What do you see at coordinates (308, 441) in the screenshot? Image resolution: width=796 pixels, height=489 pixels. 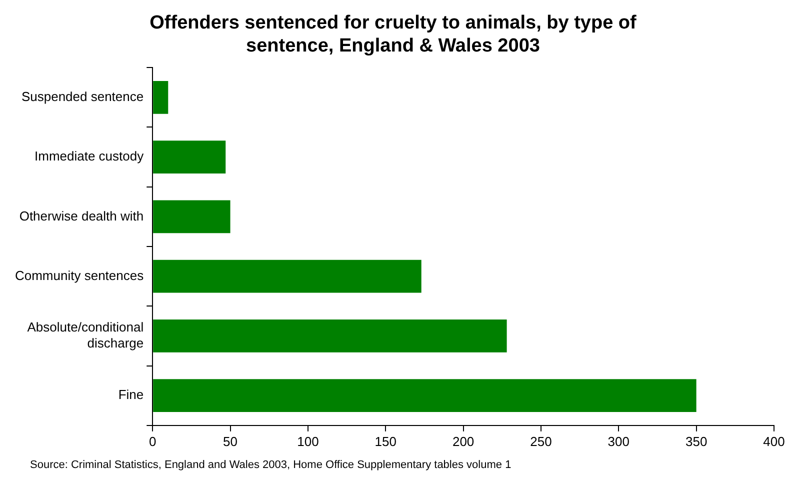 I see `x-tick-label: 100` at bounding box center [308, 441].